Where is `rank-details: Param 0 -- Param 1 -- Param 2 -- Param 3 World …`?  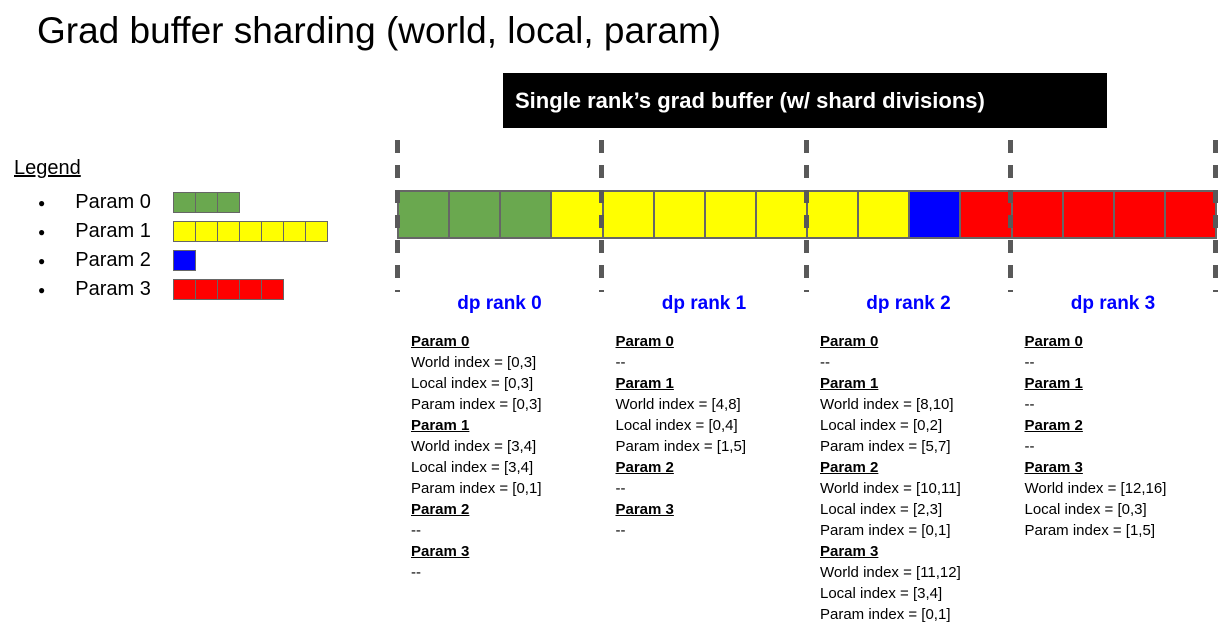 rank-details: Param 0 -- Param 1 -- Param 2 -- Param 3 World … is located at coordinates (1113, 436).